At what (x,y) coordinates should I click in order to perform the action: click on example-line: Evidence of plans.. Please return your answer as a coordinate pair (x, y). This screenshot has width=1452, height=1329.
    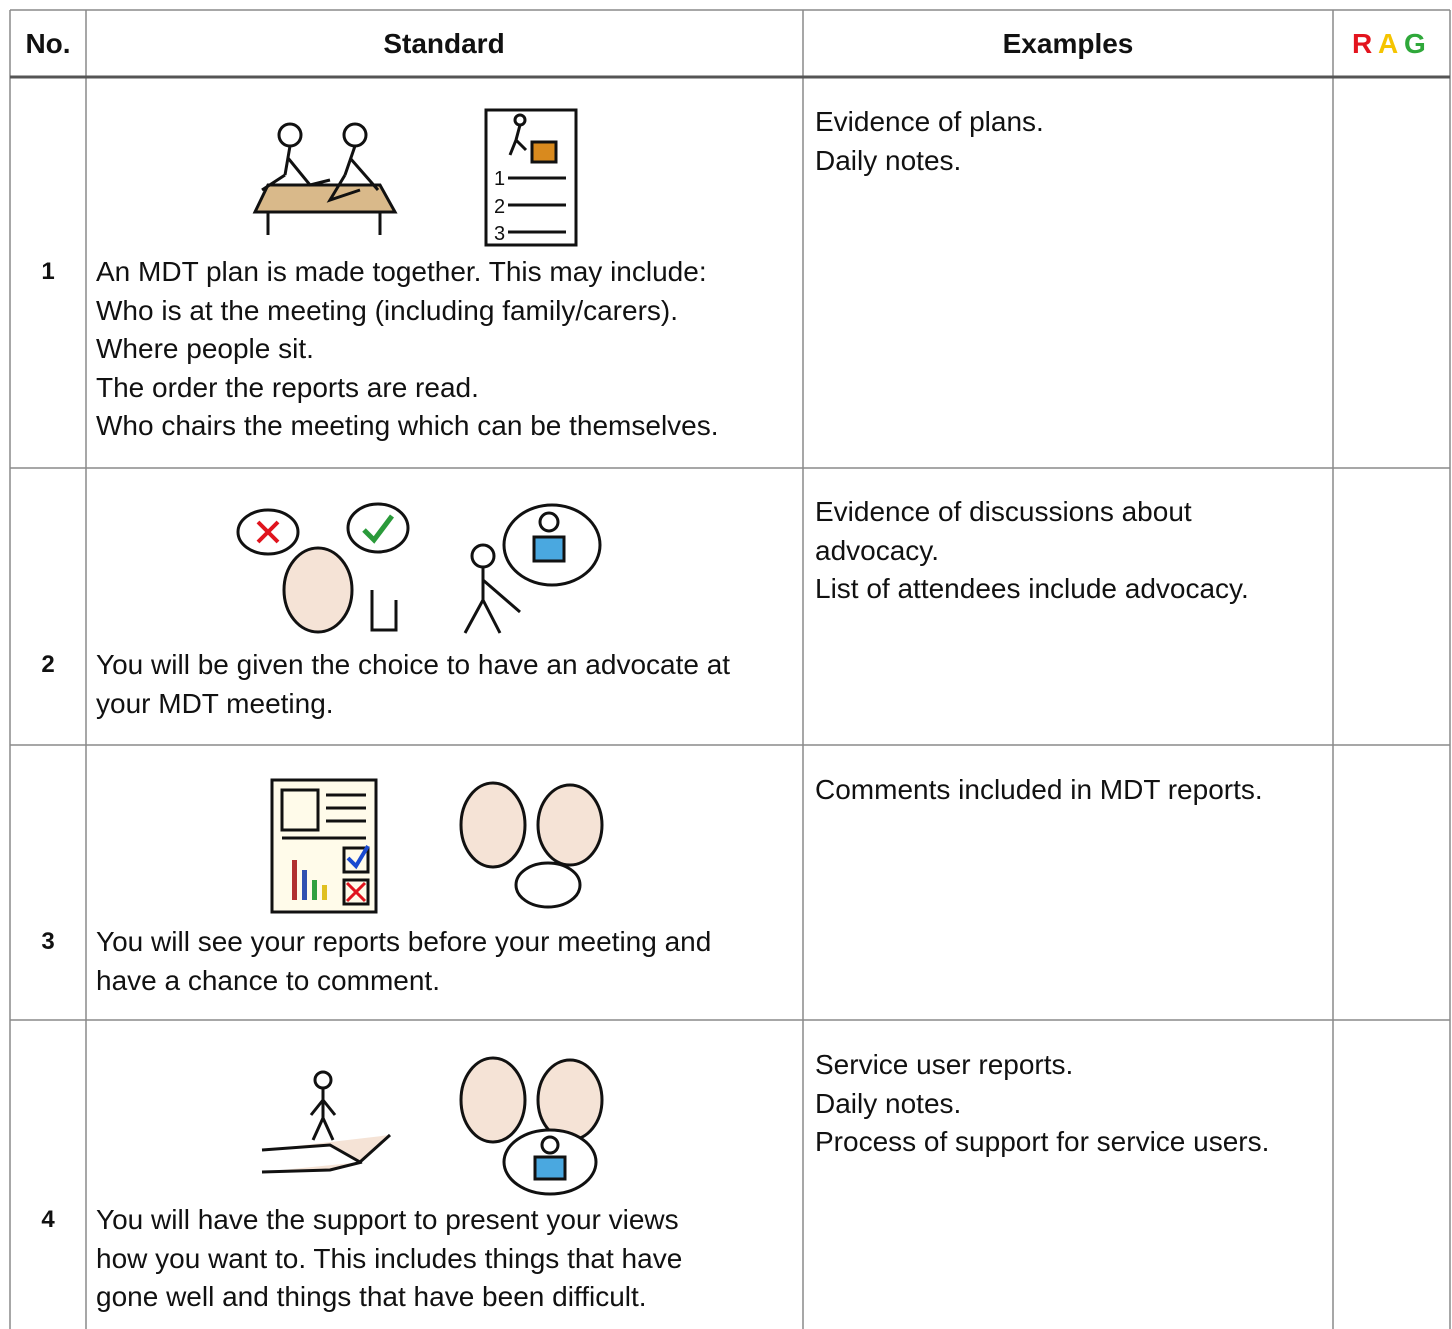
    Looking at the image, I should click on (929, 121).